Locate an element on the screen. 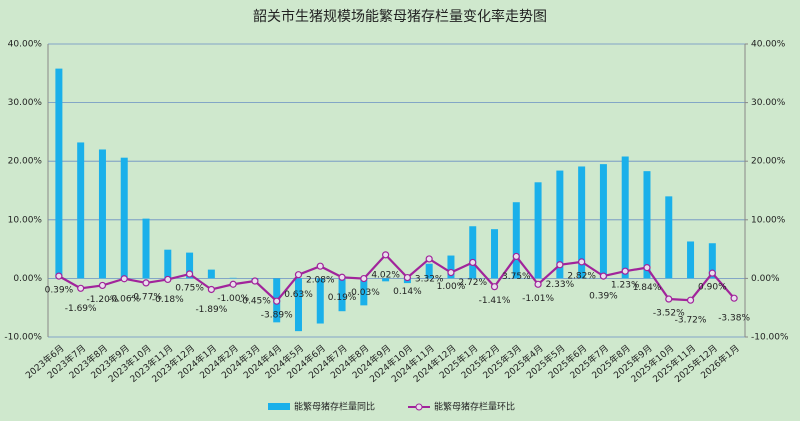 The height and width of the screenshot is (421, 800). data-label: 0.19% is located at coordinates (342, 298).